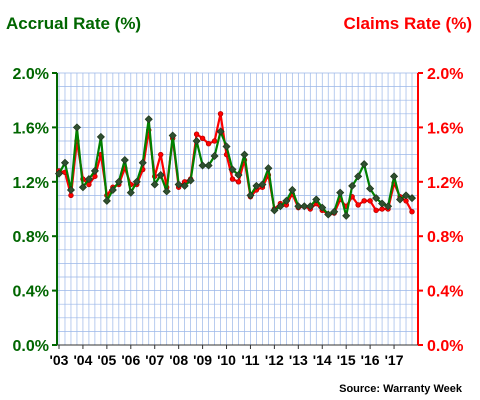 The height and width of the screenshot is (400, 480). I want to click on right-tick-label: 0.8%, so click(445, 237).